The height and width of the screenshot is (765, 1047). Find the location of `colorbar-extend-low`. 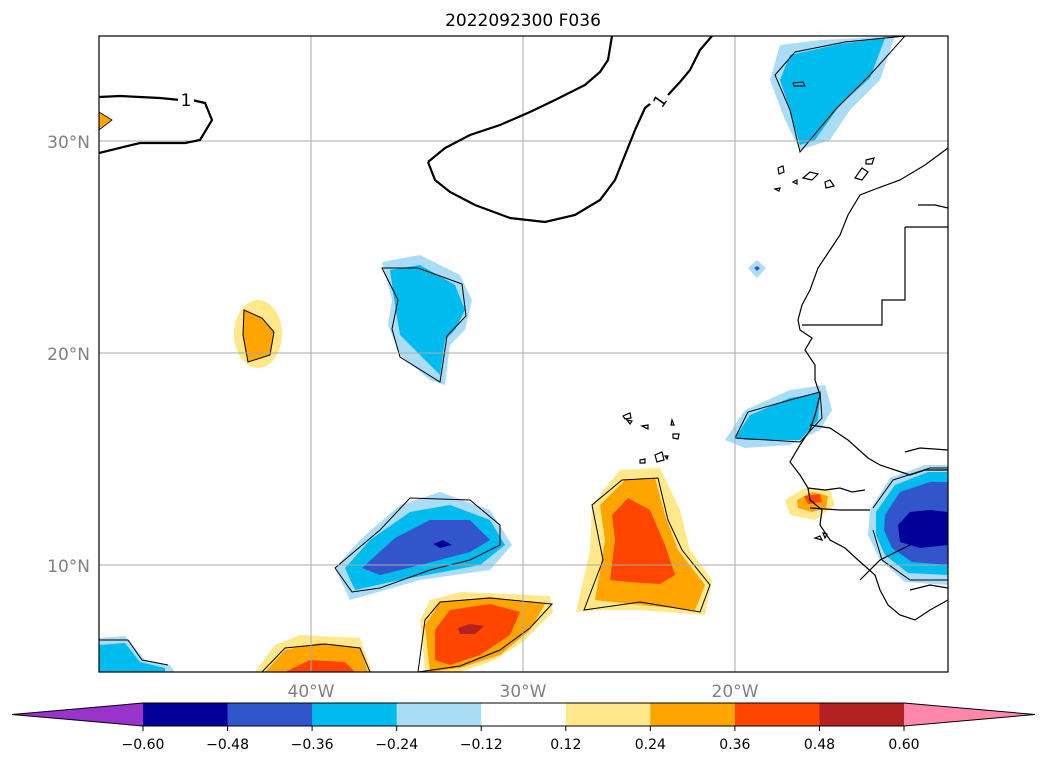

colorbar-extend-low is located at coordinates (77, 714).